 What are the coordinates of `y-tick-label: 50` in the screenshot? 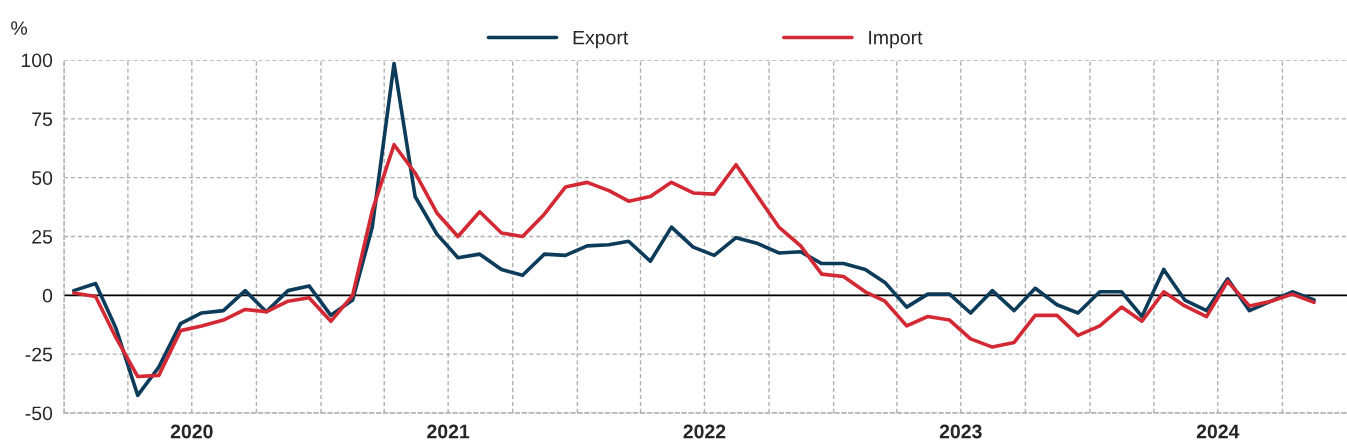 It's located at (42, 178).